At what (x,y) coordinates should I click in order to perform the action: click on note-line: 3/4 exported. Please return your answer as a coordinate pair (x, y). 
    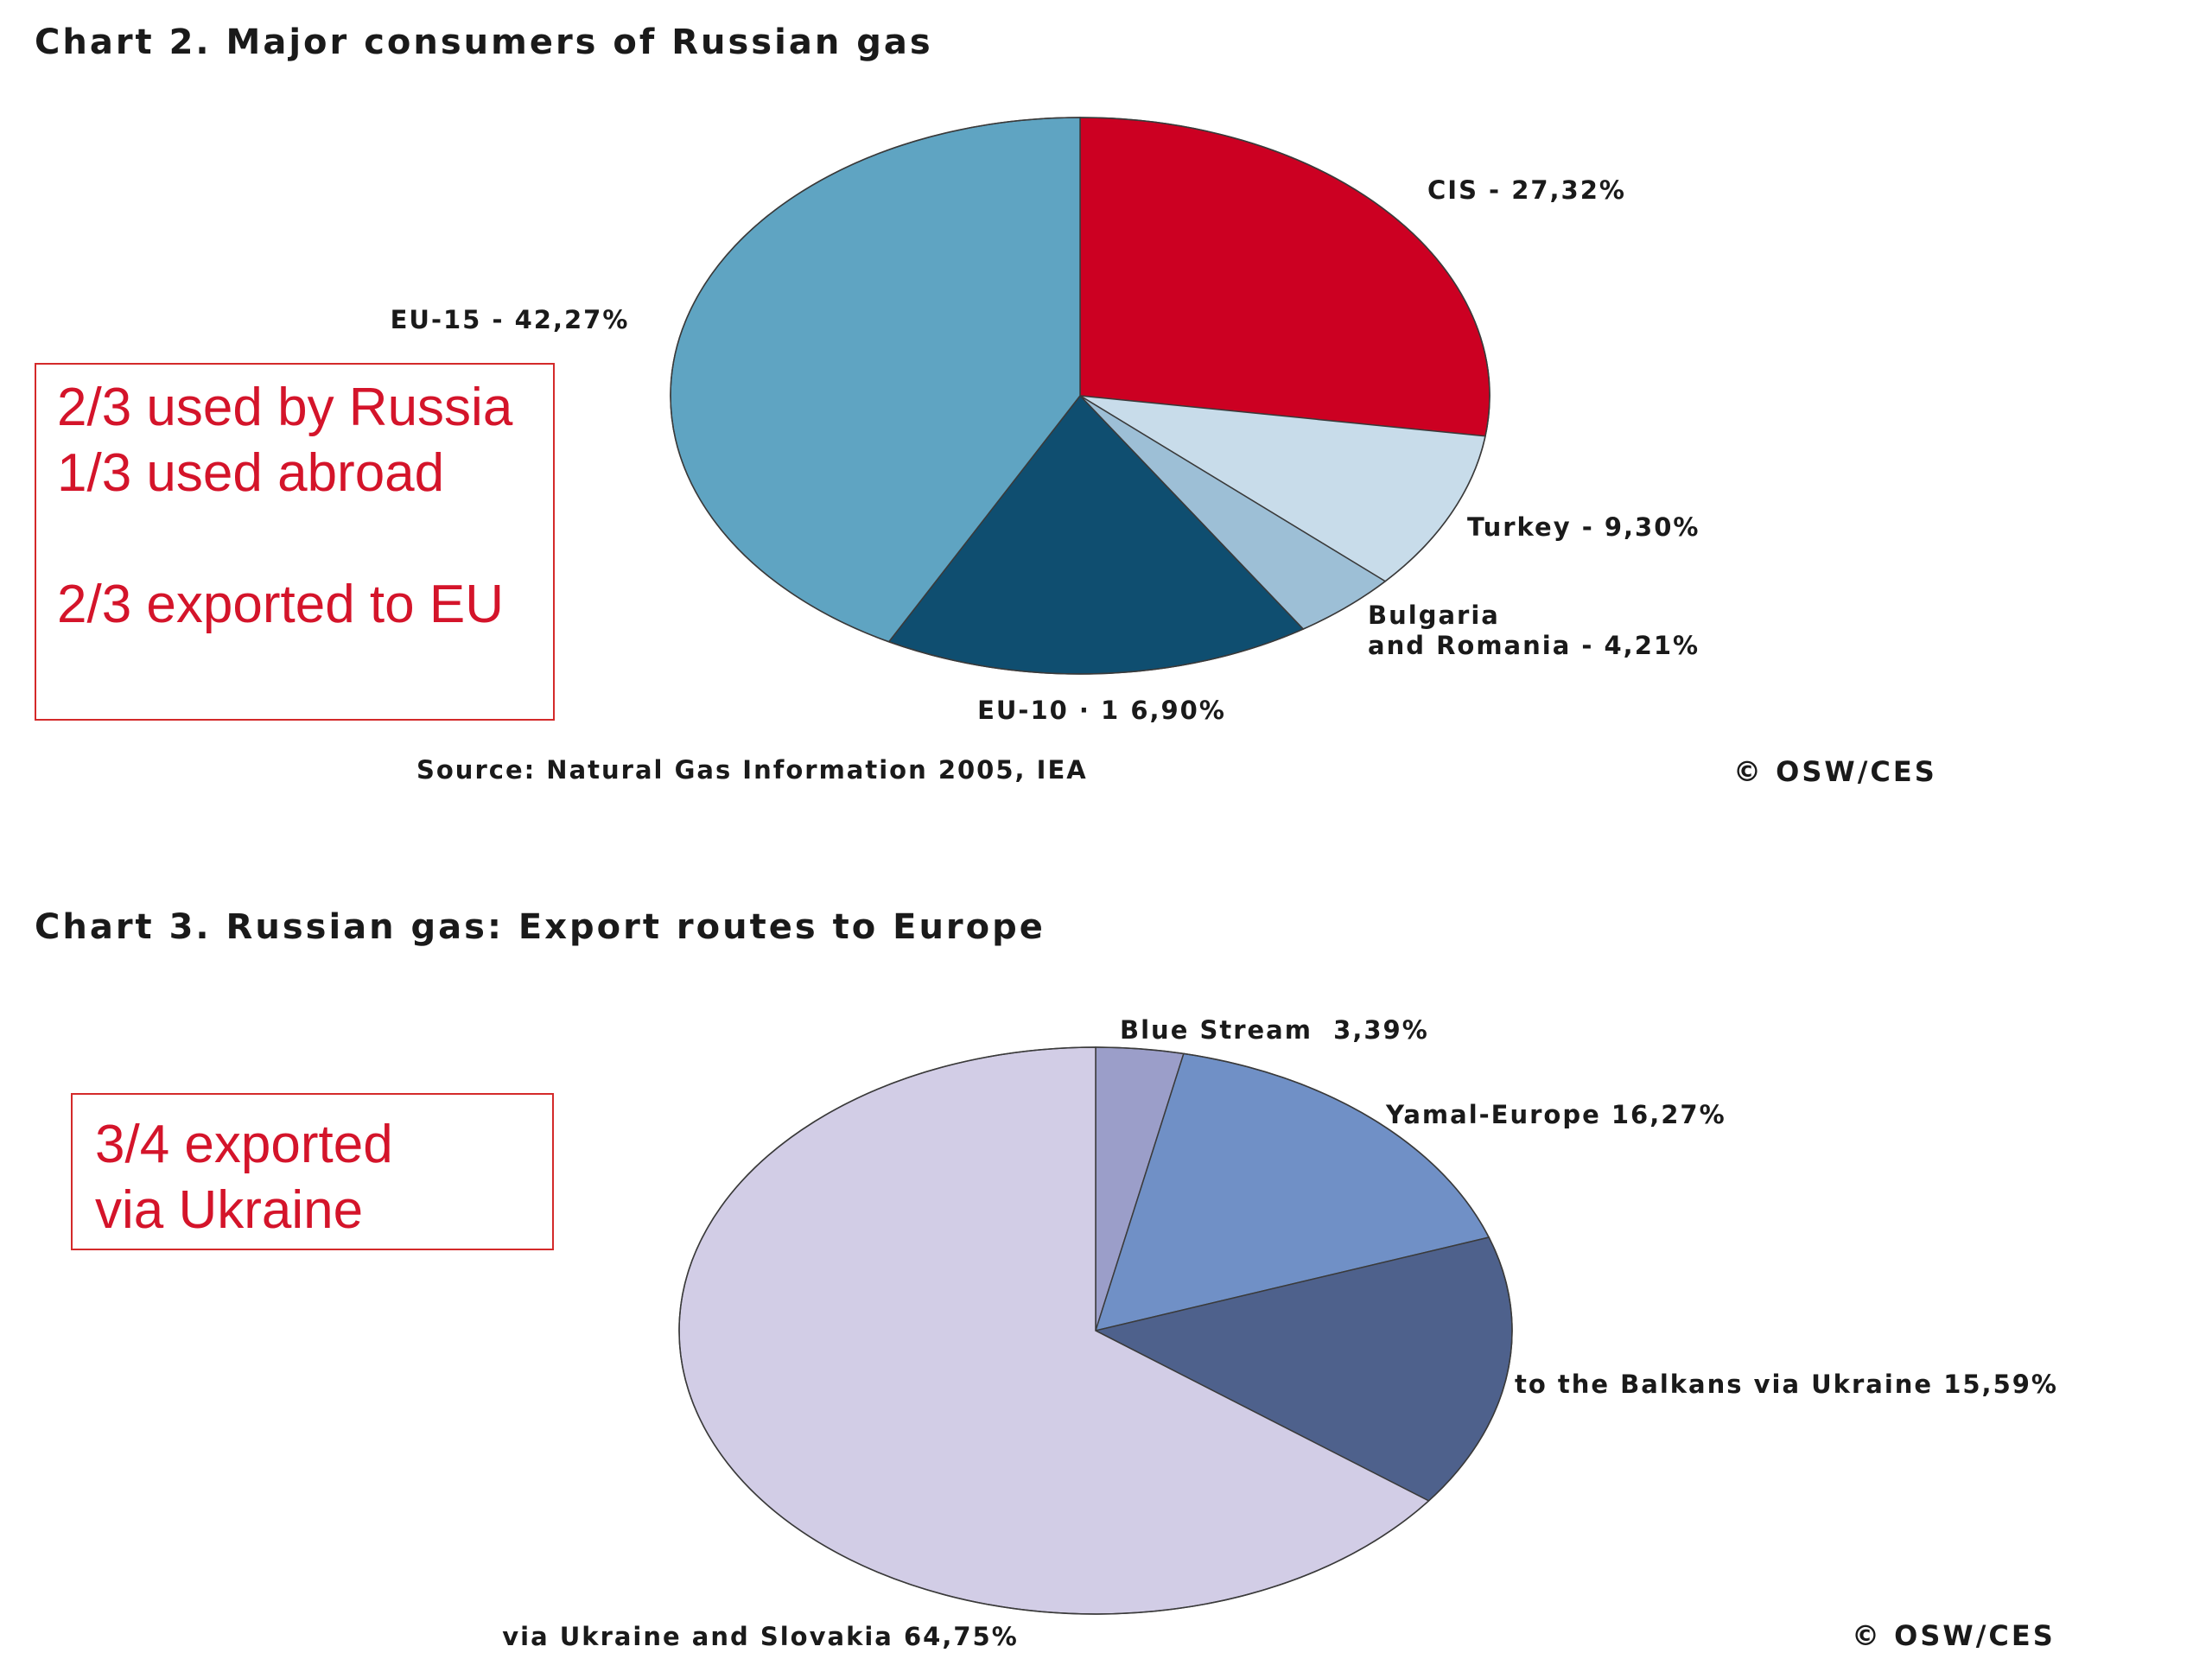
    Looking at the image, I should click on (244, 1144).